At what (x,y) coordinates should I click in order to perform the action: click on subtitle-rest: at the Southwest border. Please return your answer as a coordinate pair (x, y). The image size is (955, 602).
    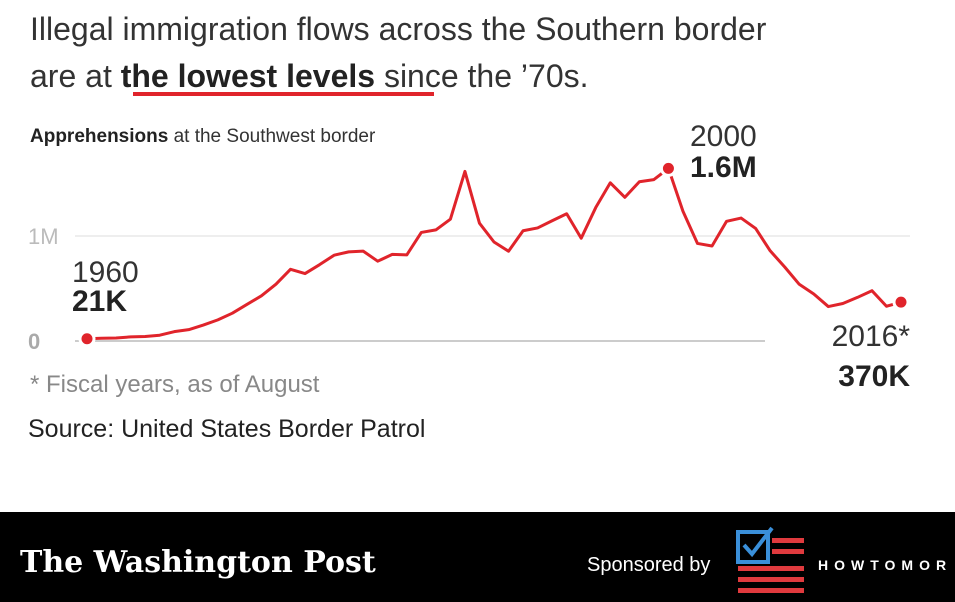
    Looking at the image, I should click on (272, 136).